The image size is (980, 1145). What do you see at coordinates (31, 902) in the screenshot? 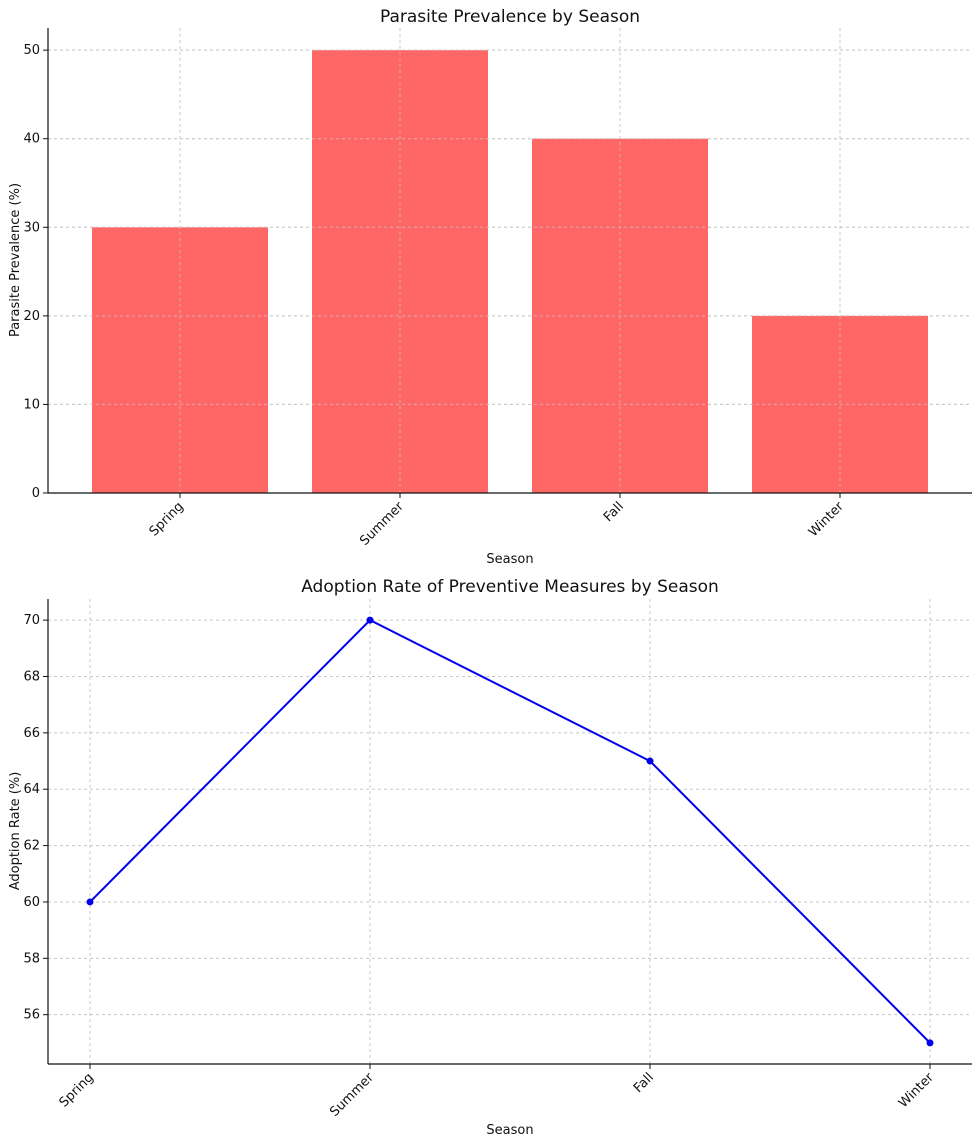
I see `y-tick-label: 60` at bounding box center [31, 902].